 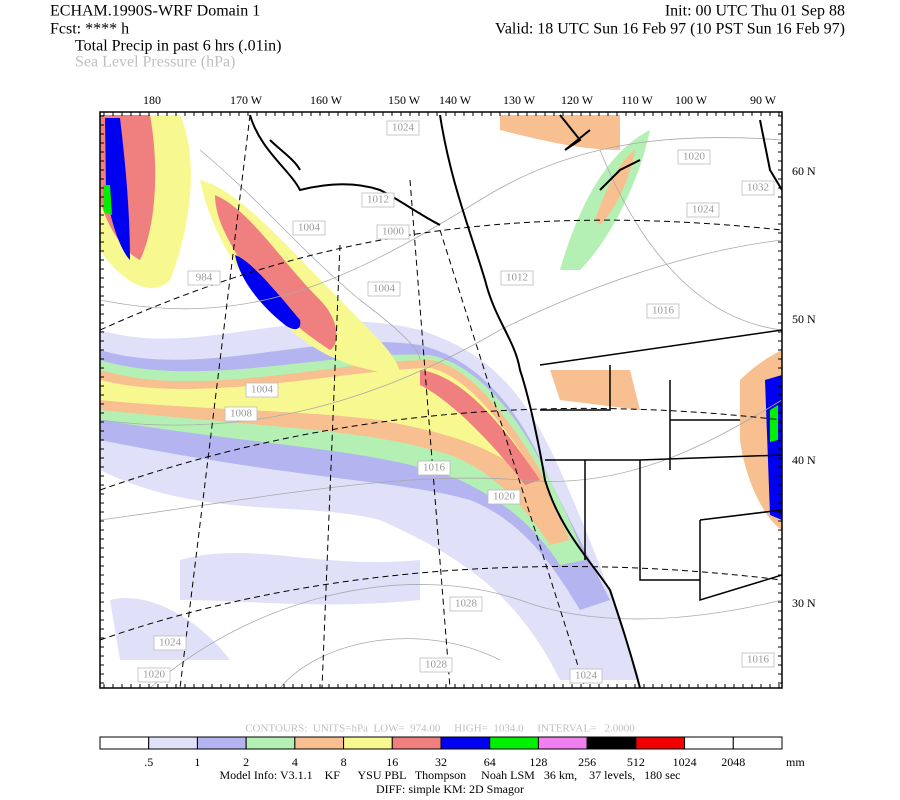 What do you see at coordinates (763, 100) in the screenshot?
I see `lon-label: 90 W` at bounding box center [763, 100].